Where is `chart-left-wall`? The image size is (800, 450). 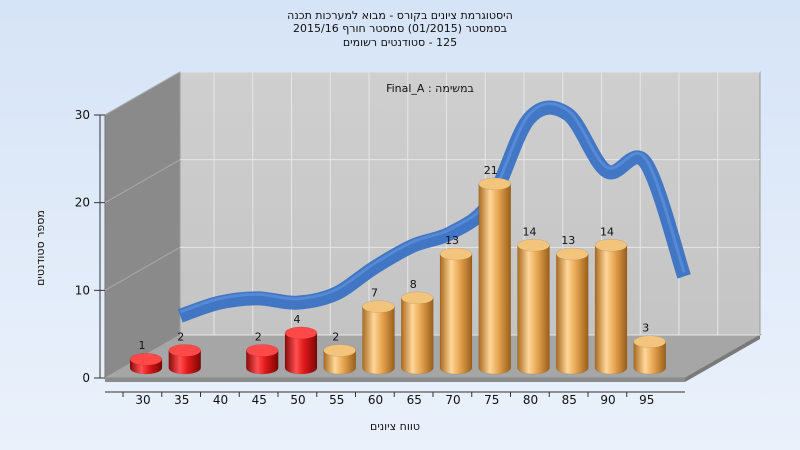
chart-left-wall is located at coordinates (142, 225).